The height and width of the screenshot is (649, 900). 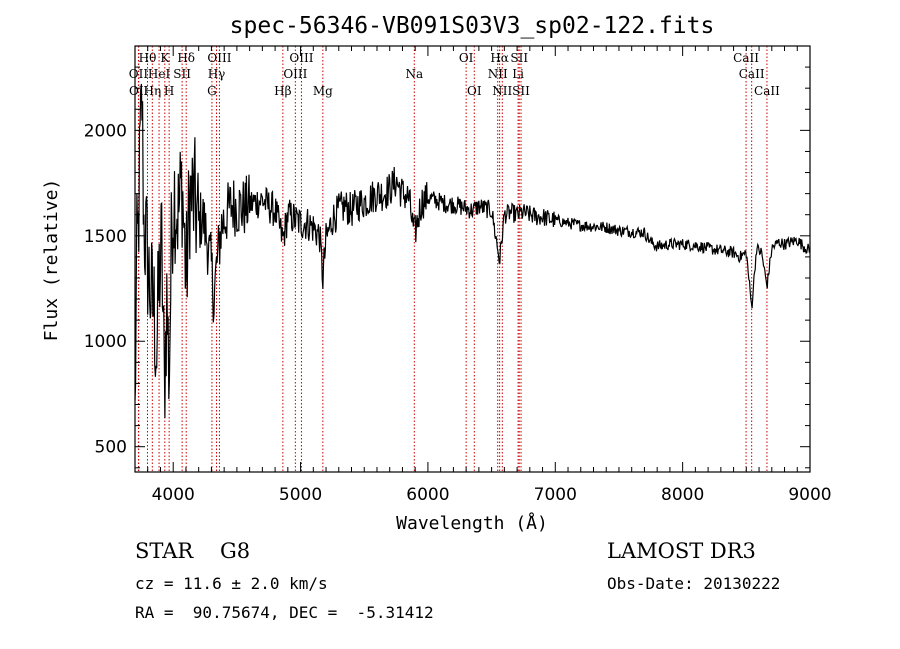 I want to click on line-marker-label: H, so click(x=169, y=91).